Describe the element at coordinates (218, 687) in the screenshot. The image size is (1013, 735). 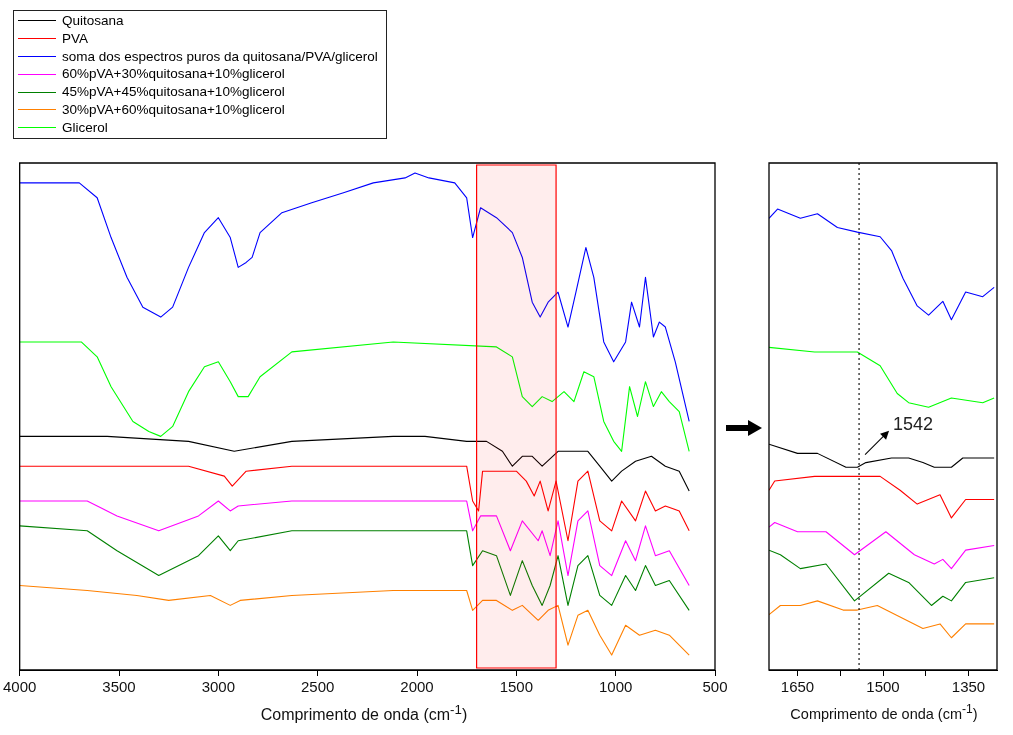
I see `x-tick-label: 3000` at that location.